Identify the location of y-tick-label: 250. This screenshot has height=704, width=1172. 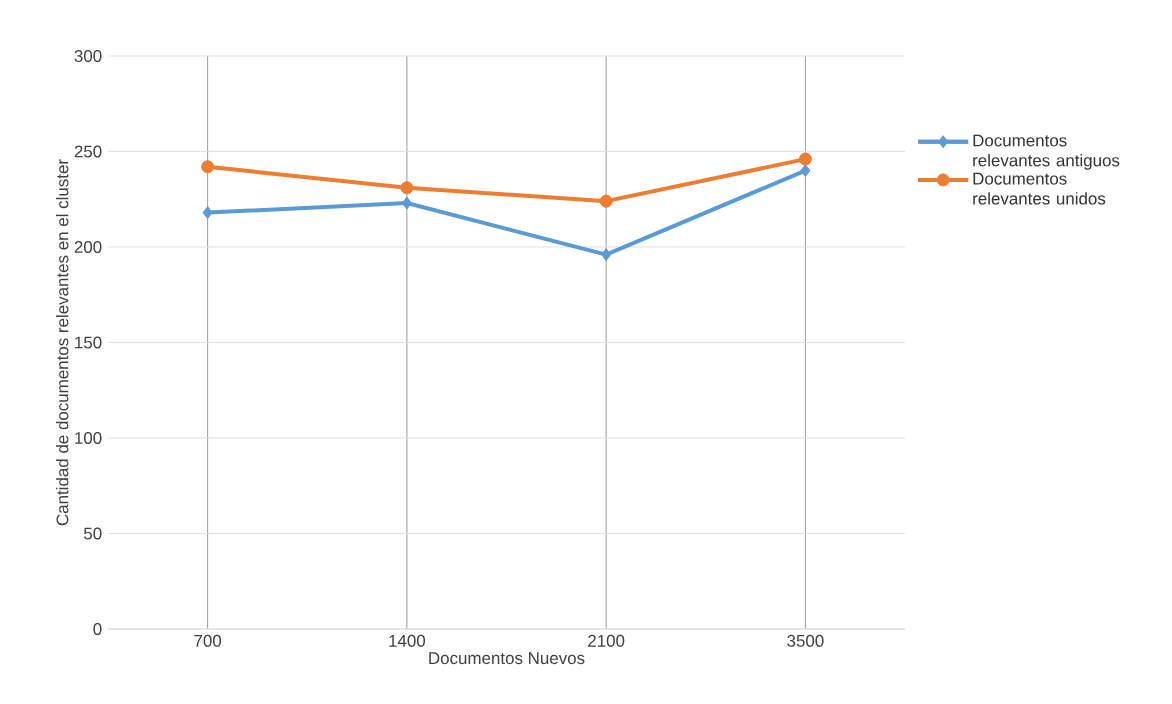
(88, 151).